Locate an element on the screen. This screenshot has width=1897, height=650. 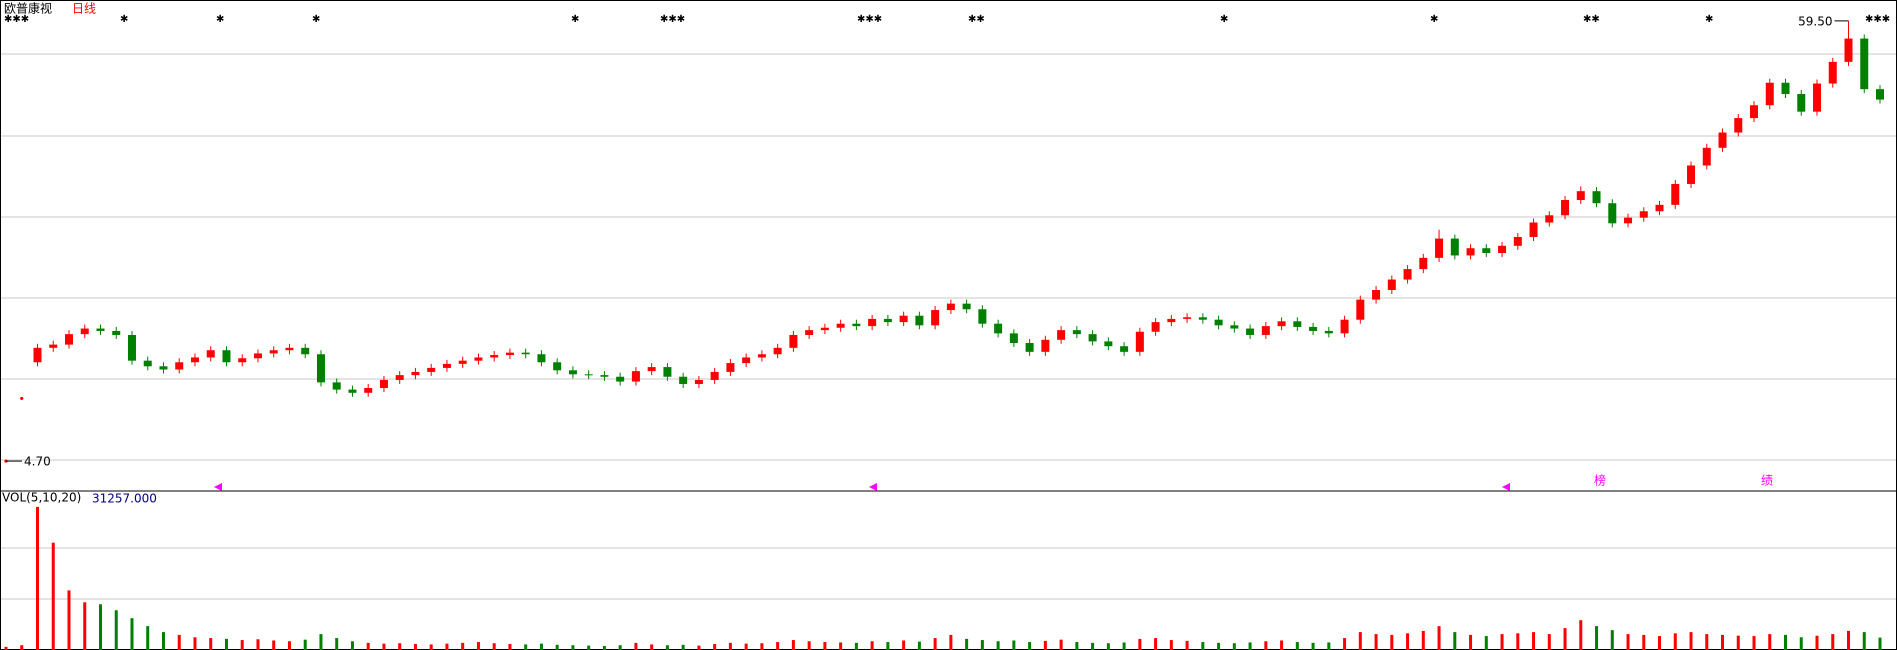
volume-value: 31257.000 is located at coordinates (124, 499).